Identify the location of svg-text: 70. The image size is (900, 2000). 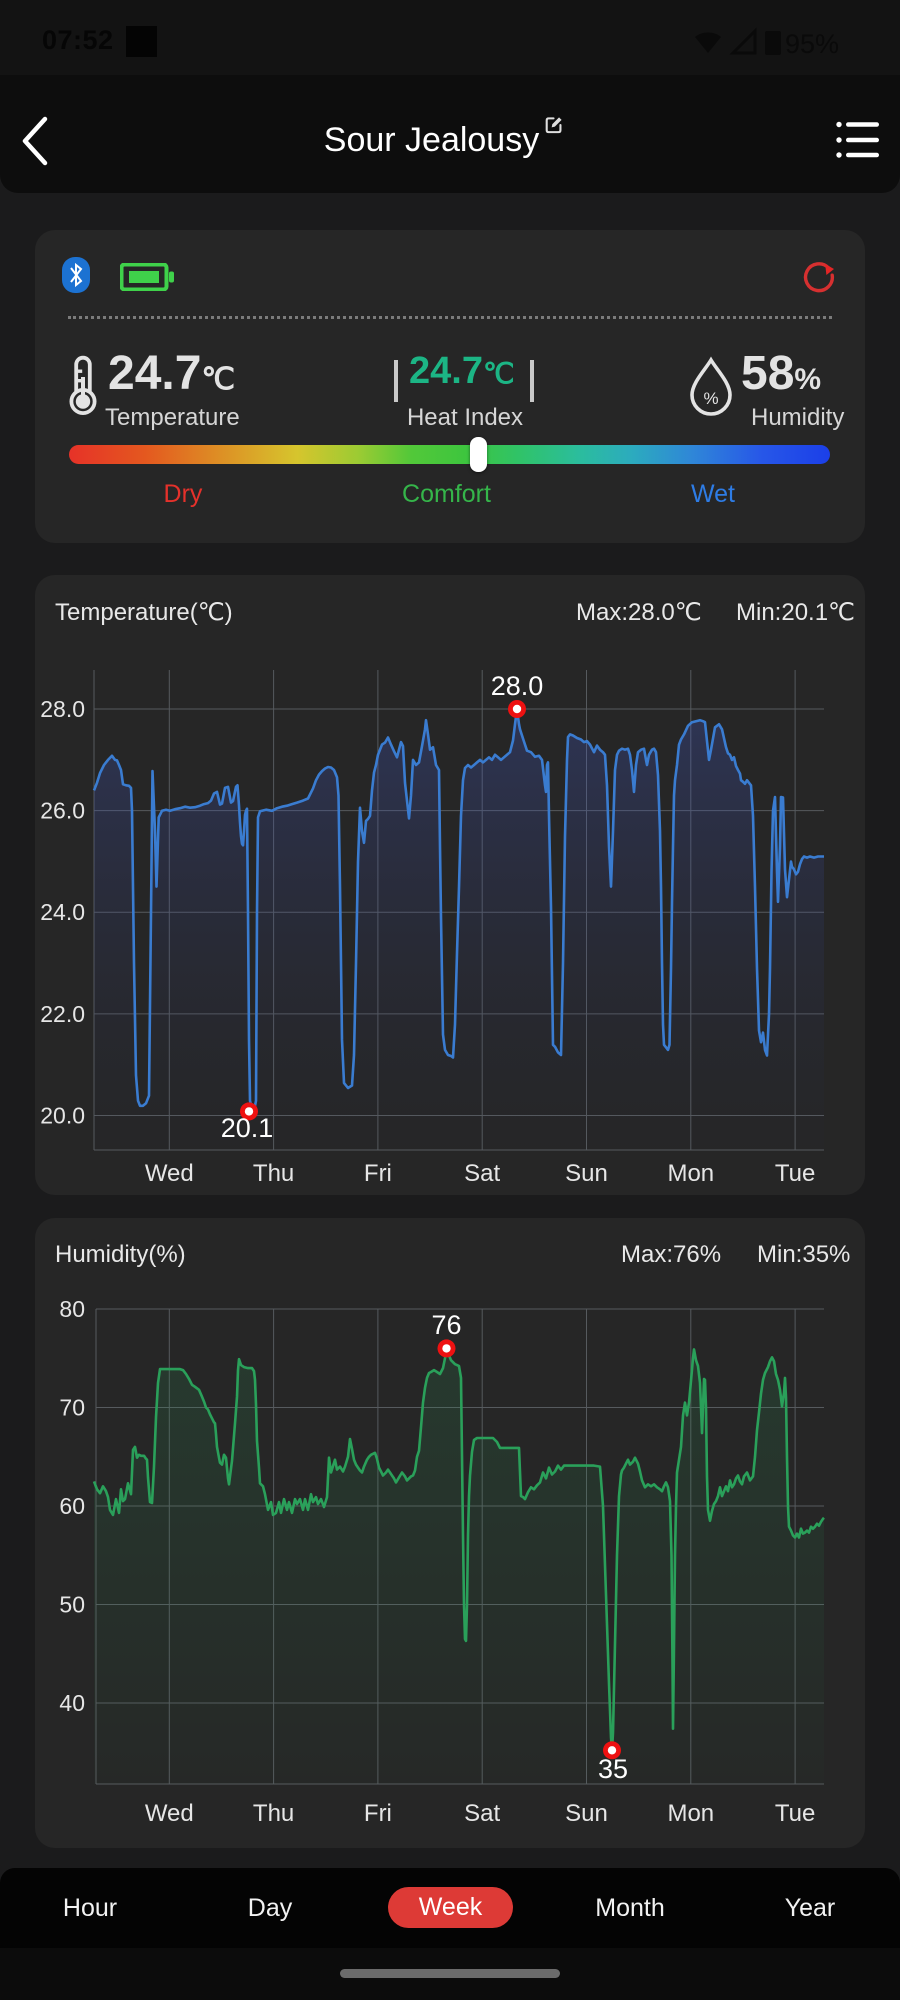
(72, 1408).